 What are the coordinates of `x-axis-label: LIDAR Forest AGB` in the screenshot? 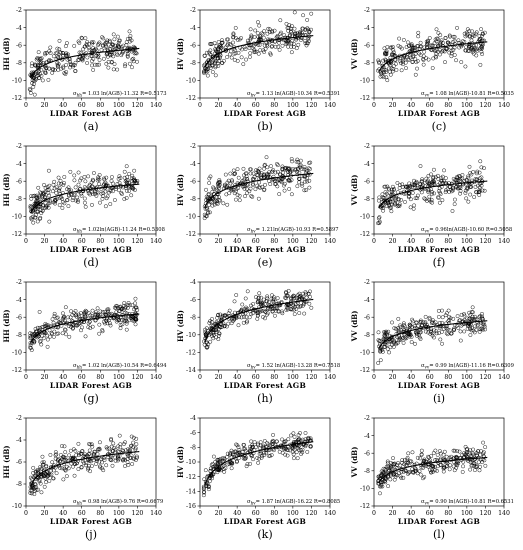 It's located at (439, 521).